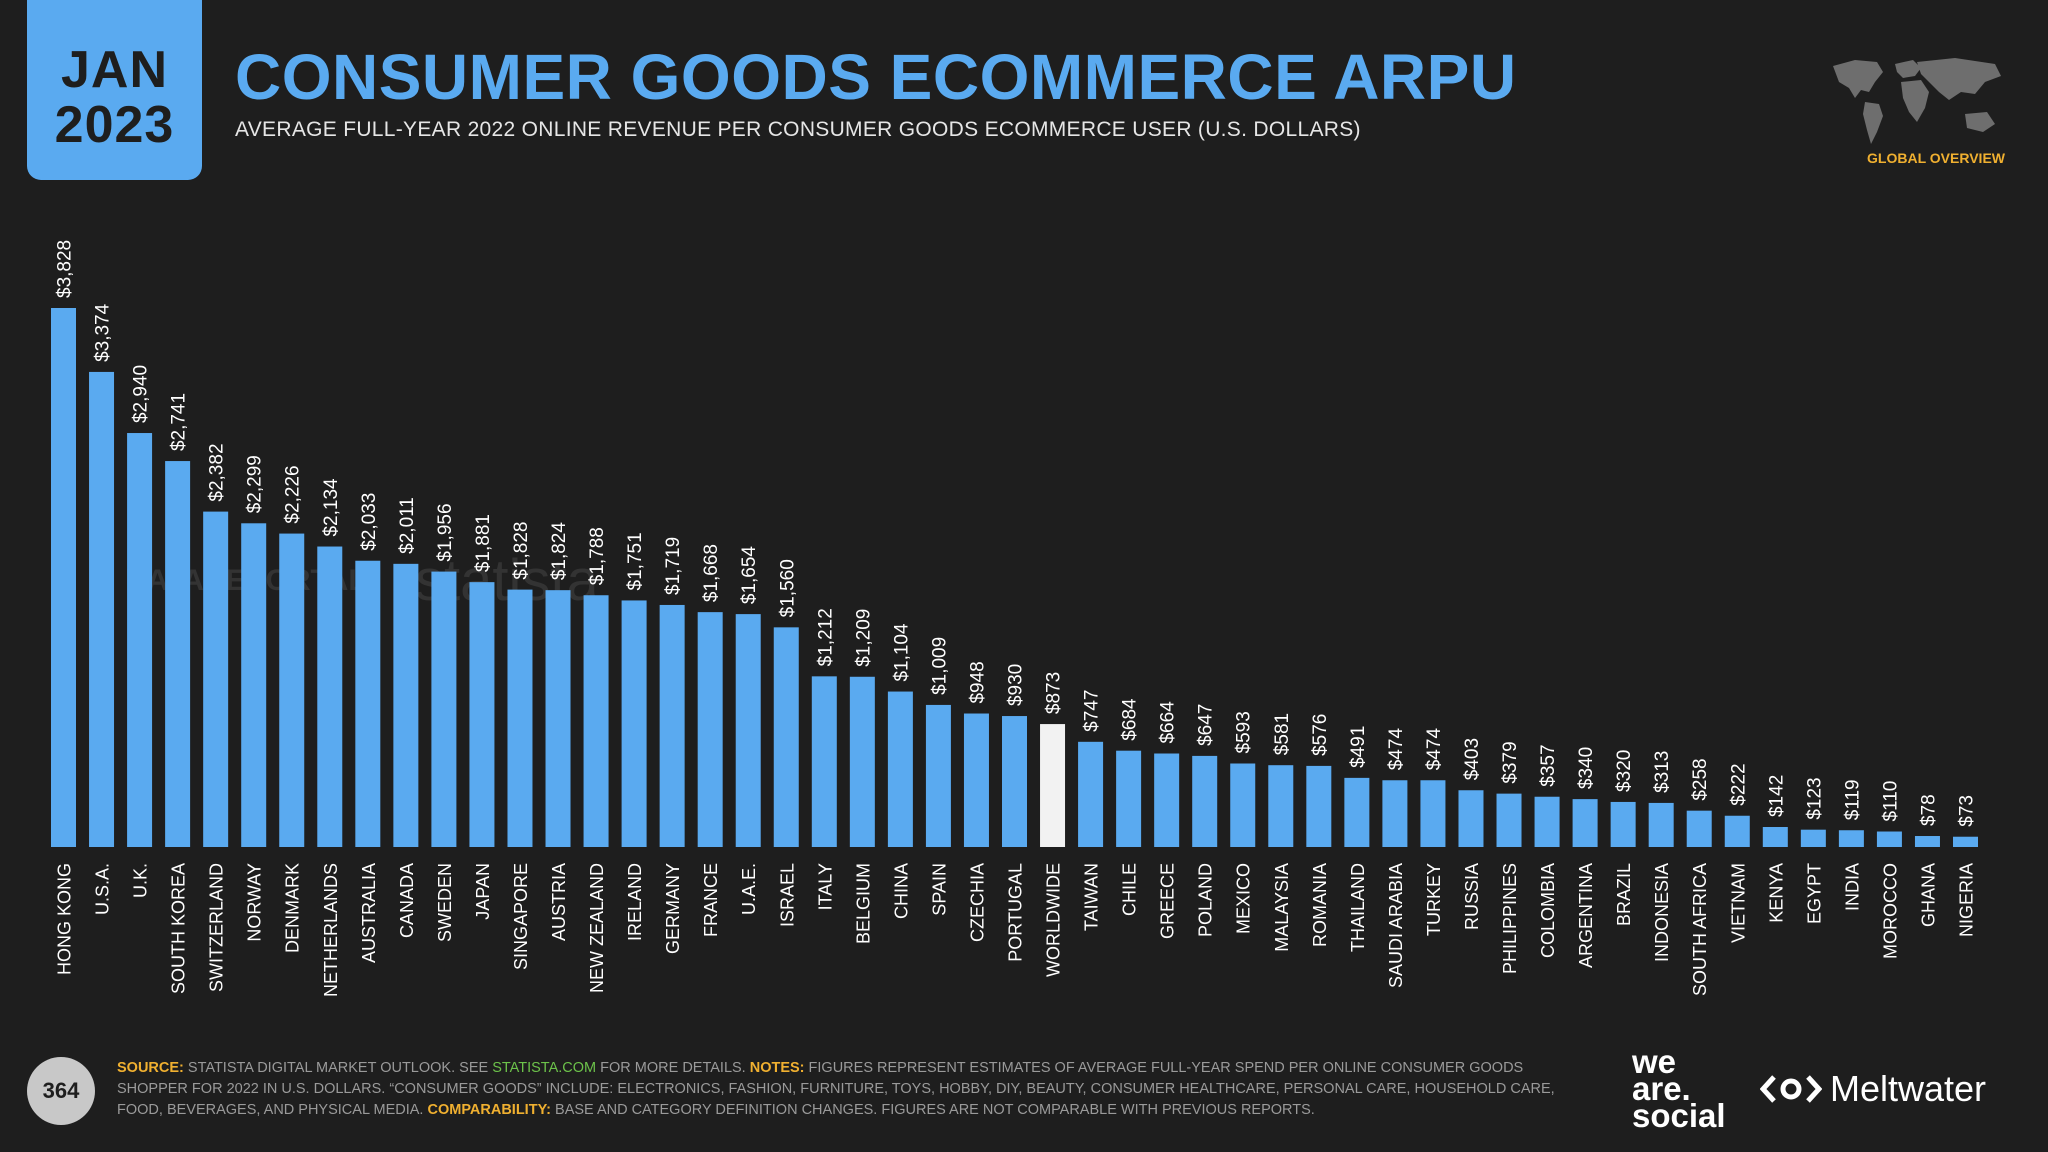 The image size is (2048, 1152). Describe the element at coordinates (1396, 925) in the screenshot. I see `category-label: SAUDI ARABIA` at that location.